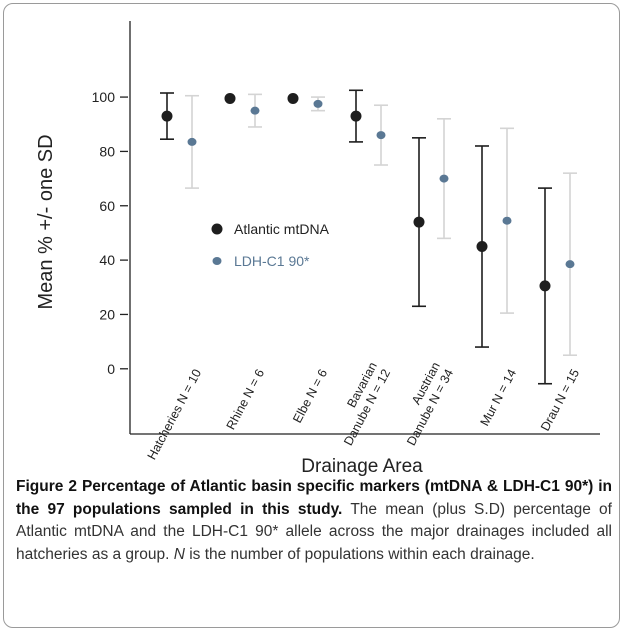 Image resolution: width=625 pixels, height=632 pixels. Describe the element at coordinates (360, 404) in the screenshot. I see `x-tick-label: BavarianDanube N = 12` at that location.